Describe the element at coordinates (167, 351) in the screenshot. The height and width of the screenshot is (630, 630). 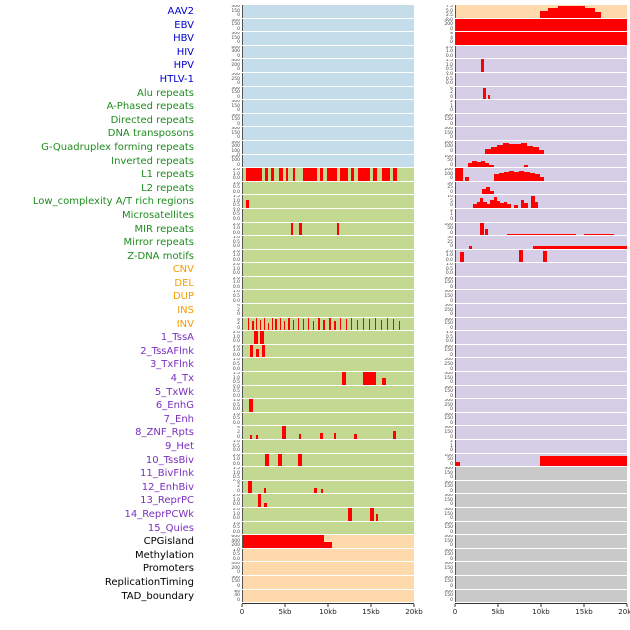
I see `track-label: 2_TssAFlnk` at that location.